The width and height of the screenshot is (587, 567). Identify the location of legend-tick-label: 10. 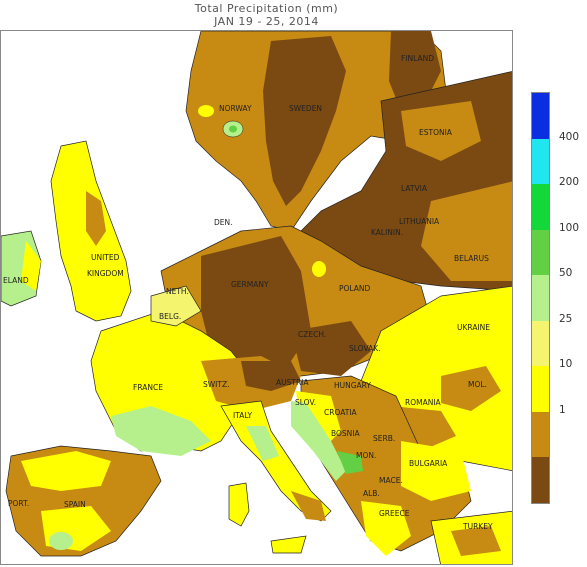
(566, 364).